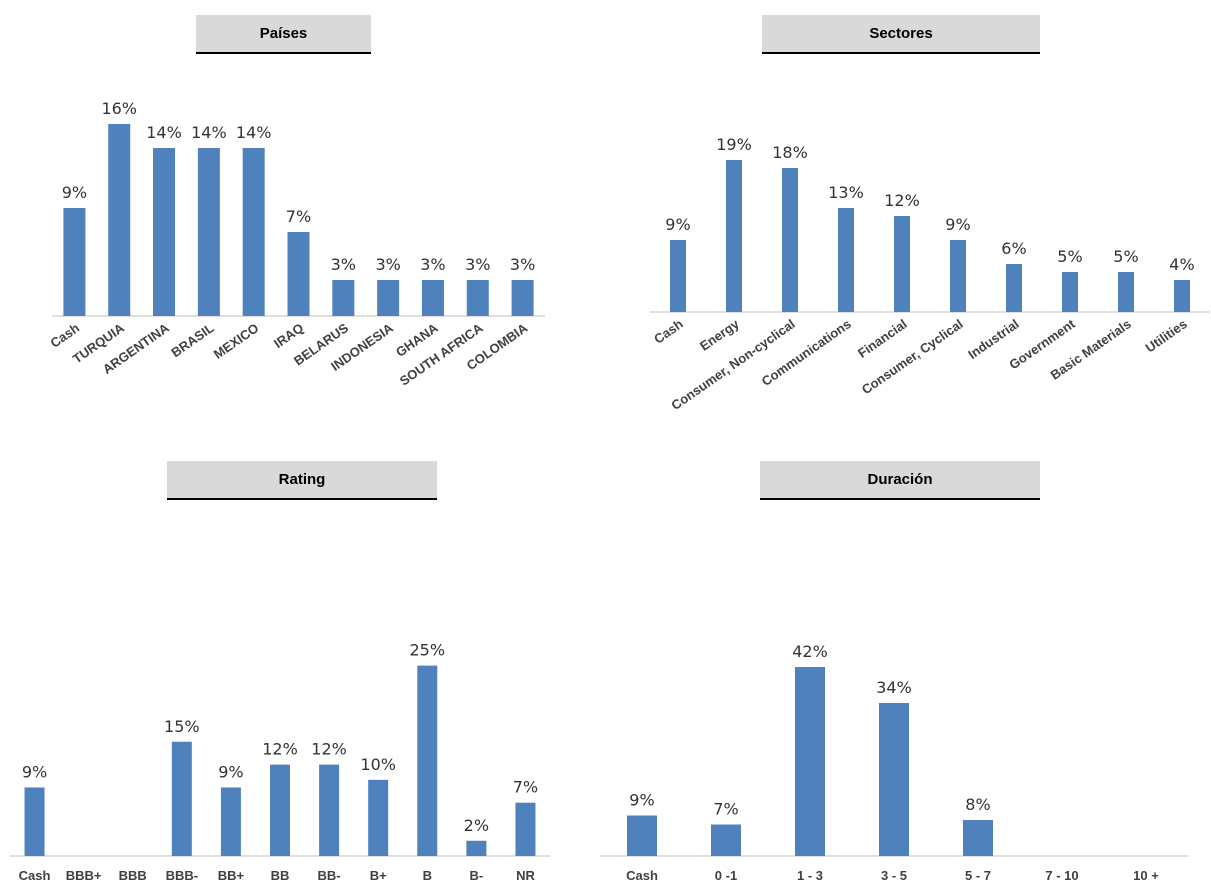  I want to click on data-label: 19%, so click(734, 144).